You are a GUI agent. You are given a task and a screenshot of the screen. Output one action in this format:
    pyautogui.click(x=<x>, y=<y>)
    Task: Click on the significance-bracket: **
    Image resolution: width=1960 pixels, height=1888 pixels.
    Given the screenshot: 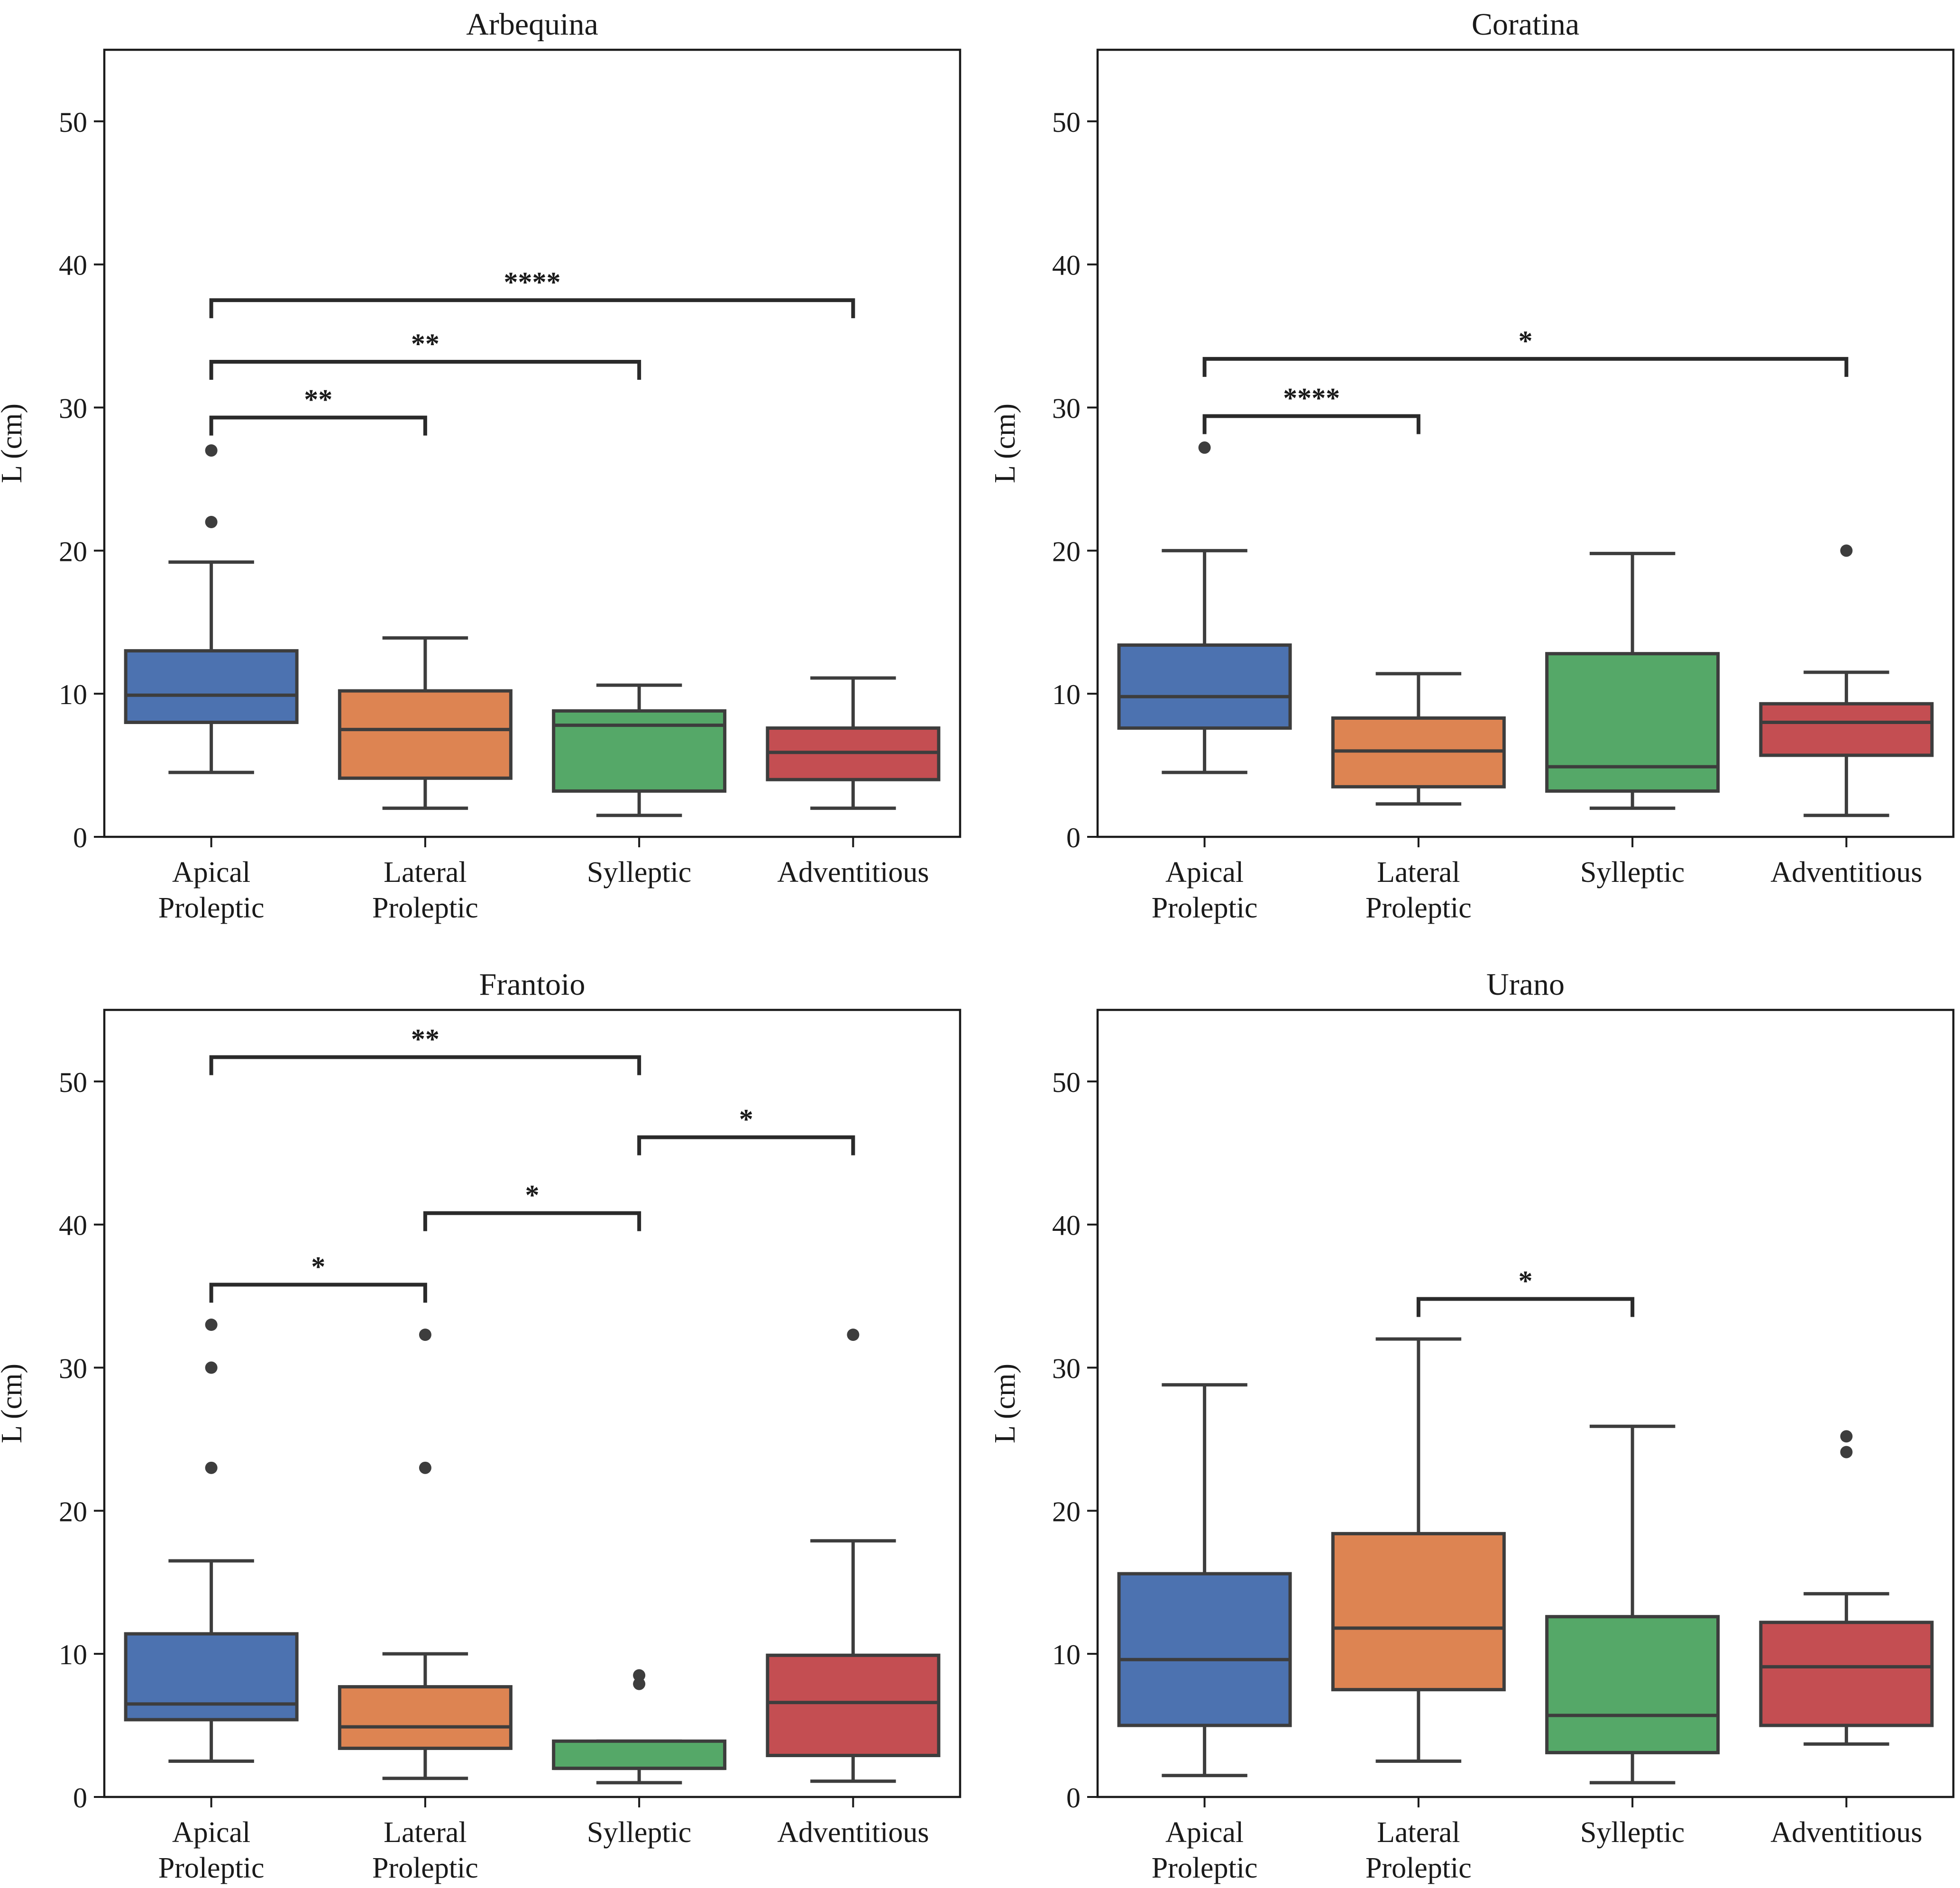 What is the action you would take?
    pyautogui.click(x=425, y=1050)
    